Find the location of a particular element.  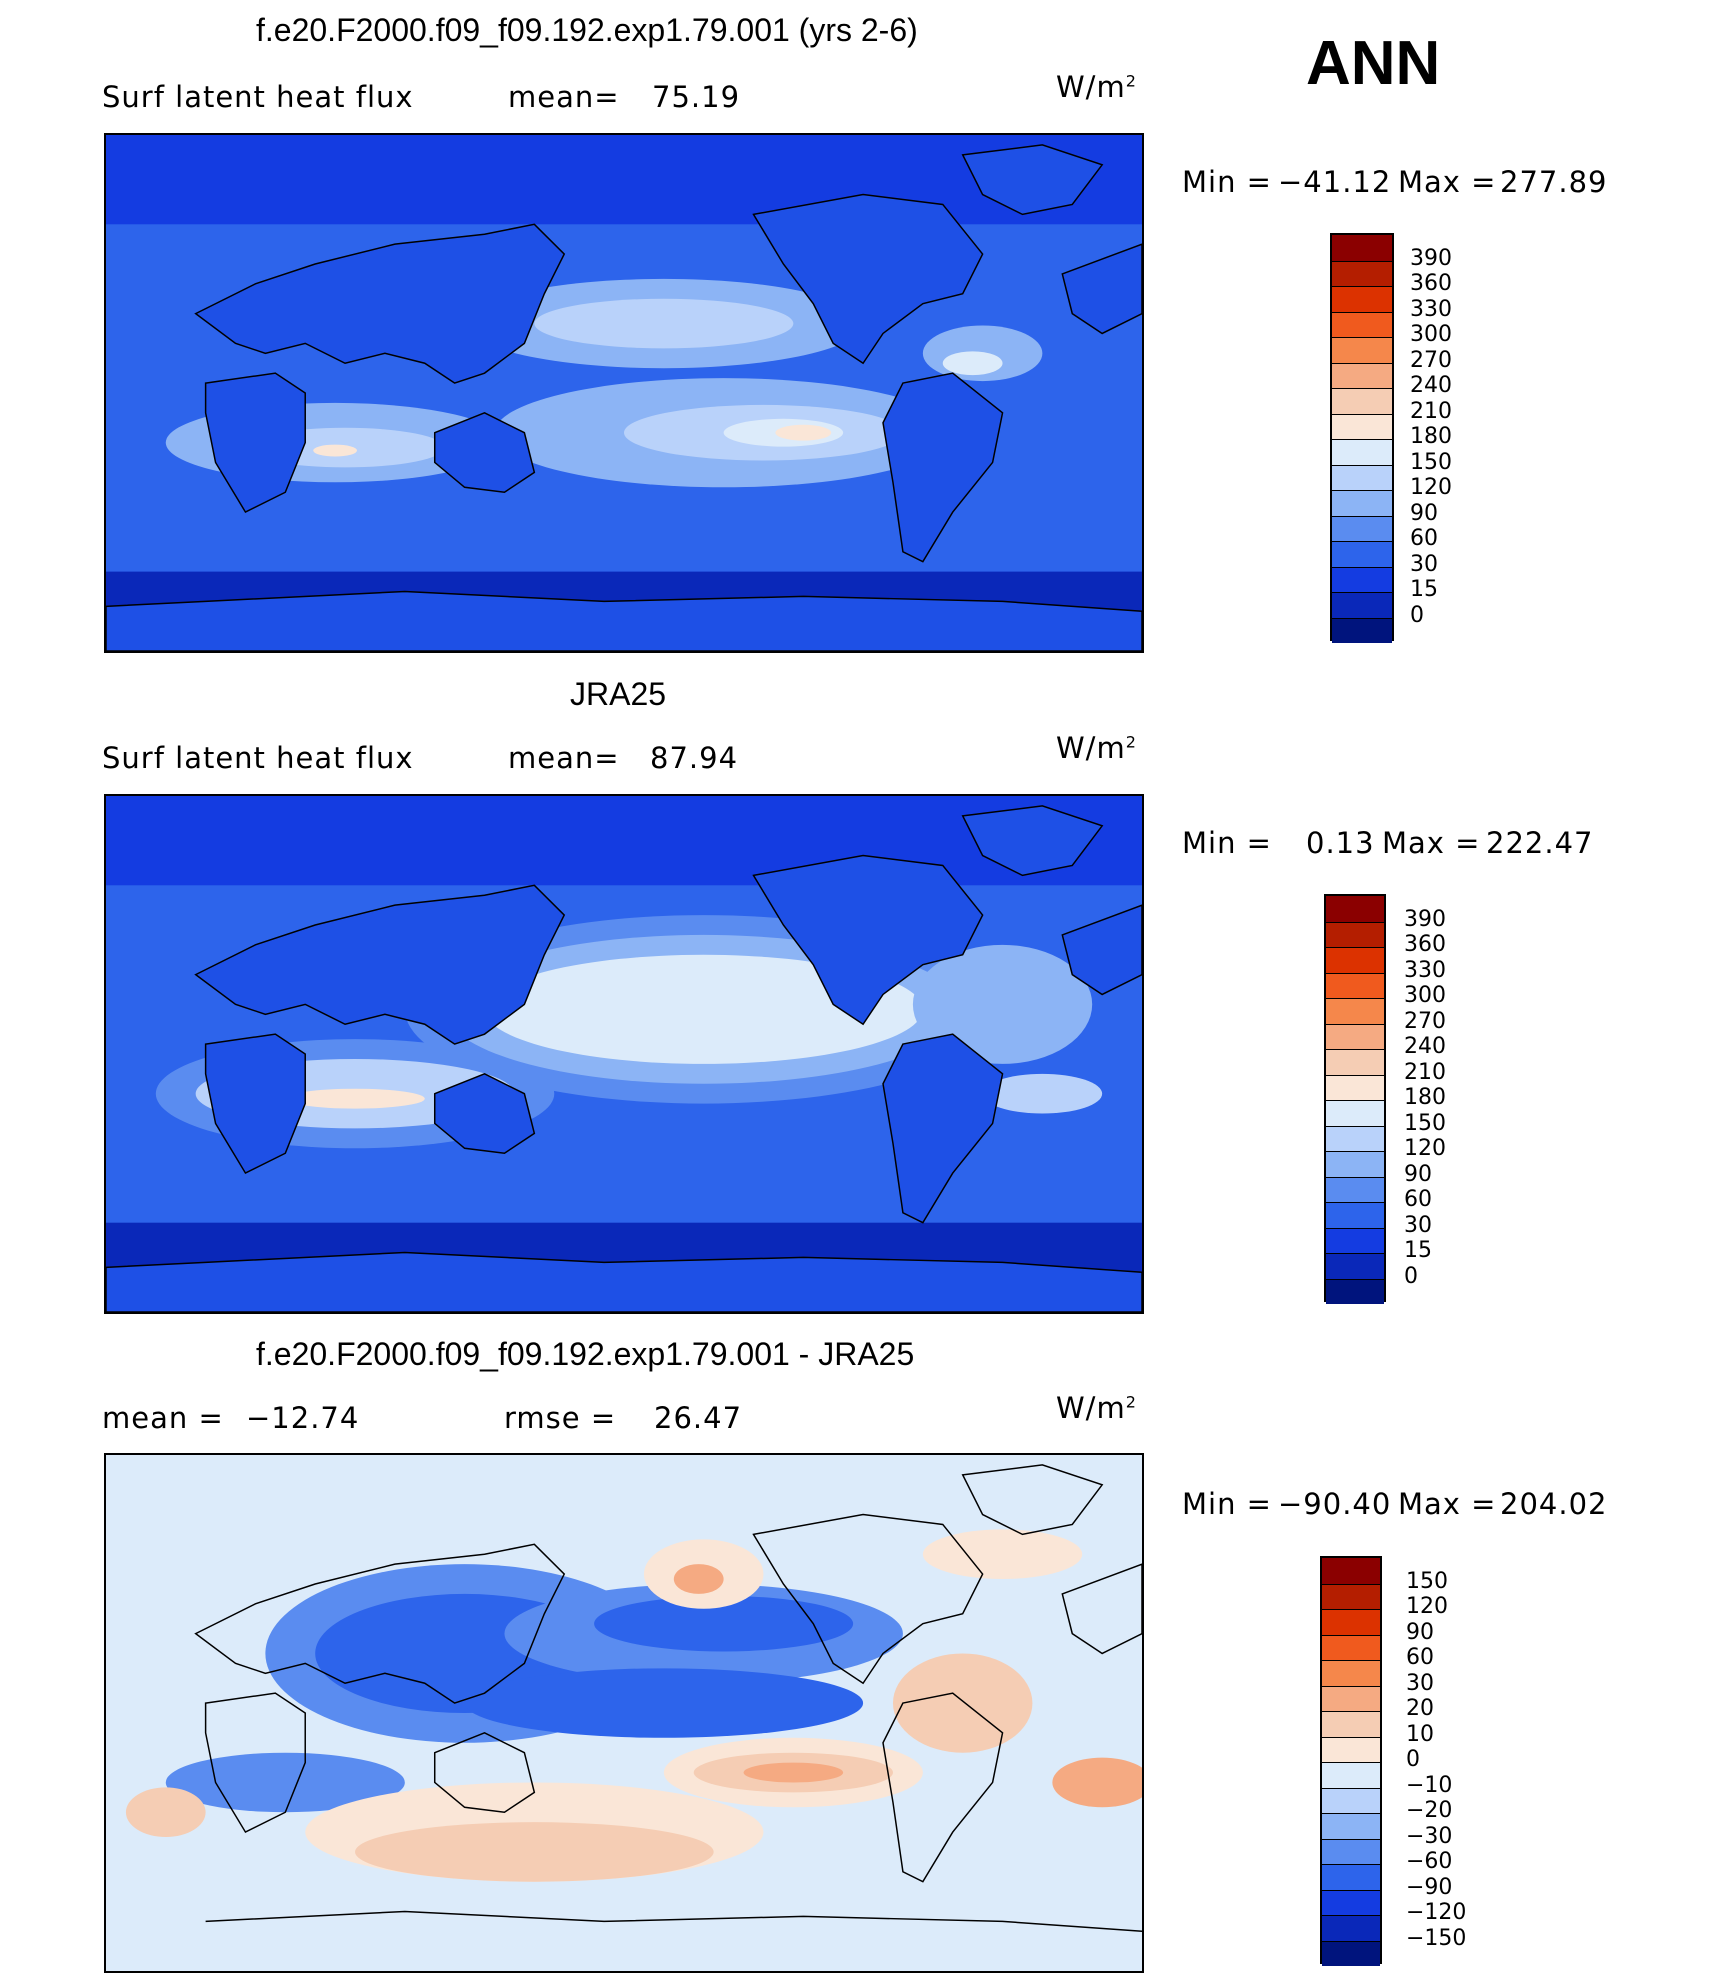

colorbar-level-label: −150 is located at coordinates (1436, 1938).